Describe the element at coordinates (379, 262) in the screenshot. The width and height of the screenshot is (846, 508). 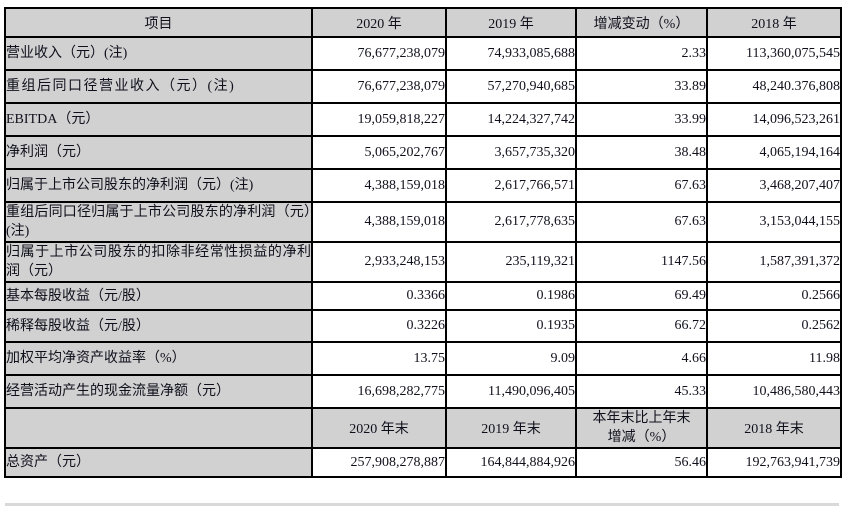
I see `value-2020: 2,933,248,153` at that location.